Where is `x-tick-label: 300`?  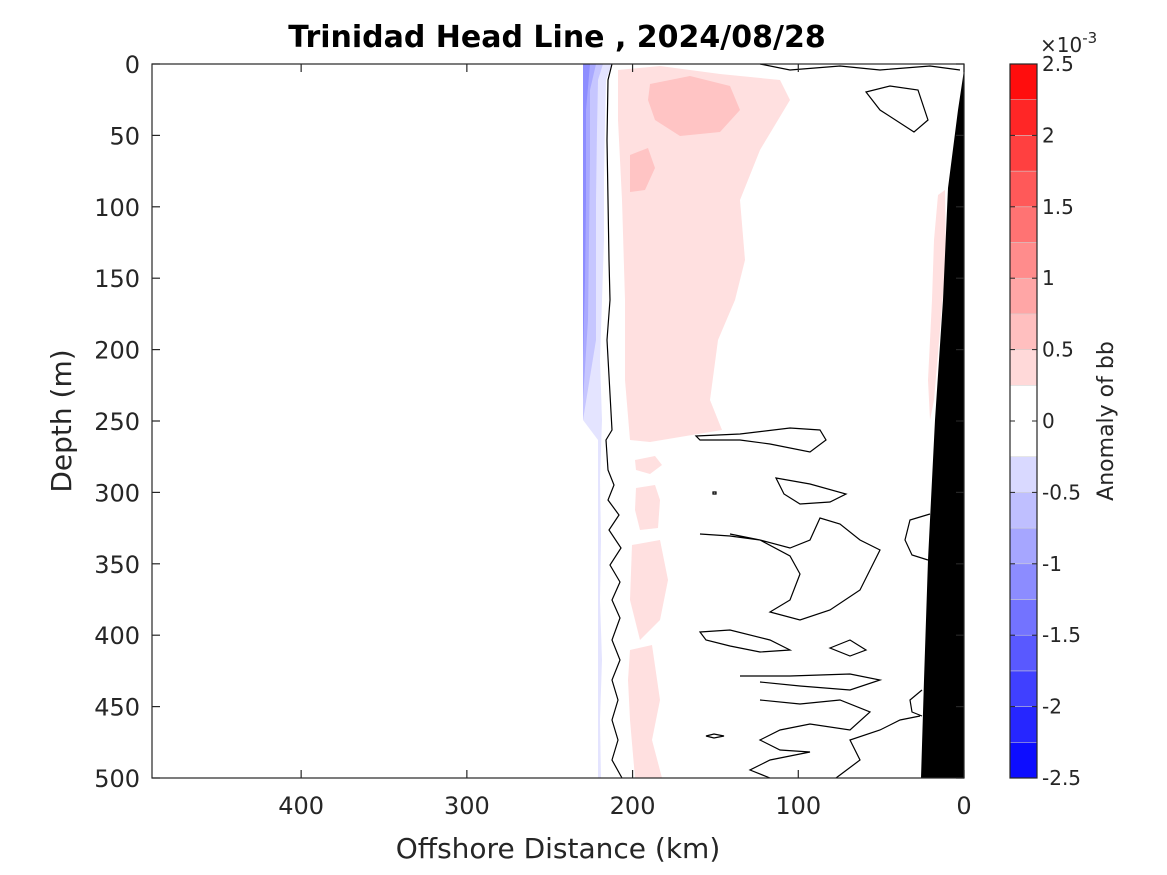 x-tick-label: 300 is located at coordinates (467, 806).